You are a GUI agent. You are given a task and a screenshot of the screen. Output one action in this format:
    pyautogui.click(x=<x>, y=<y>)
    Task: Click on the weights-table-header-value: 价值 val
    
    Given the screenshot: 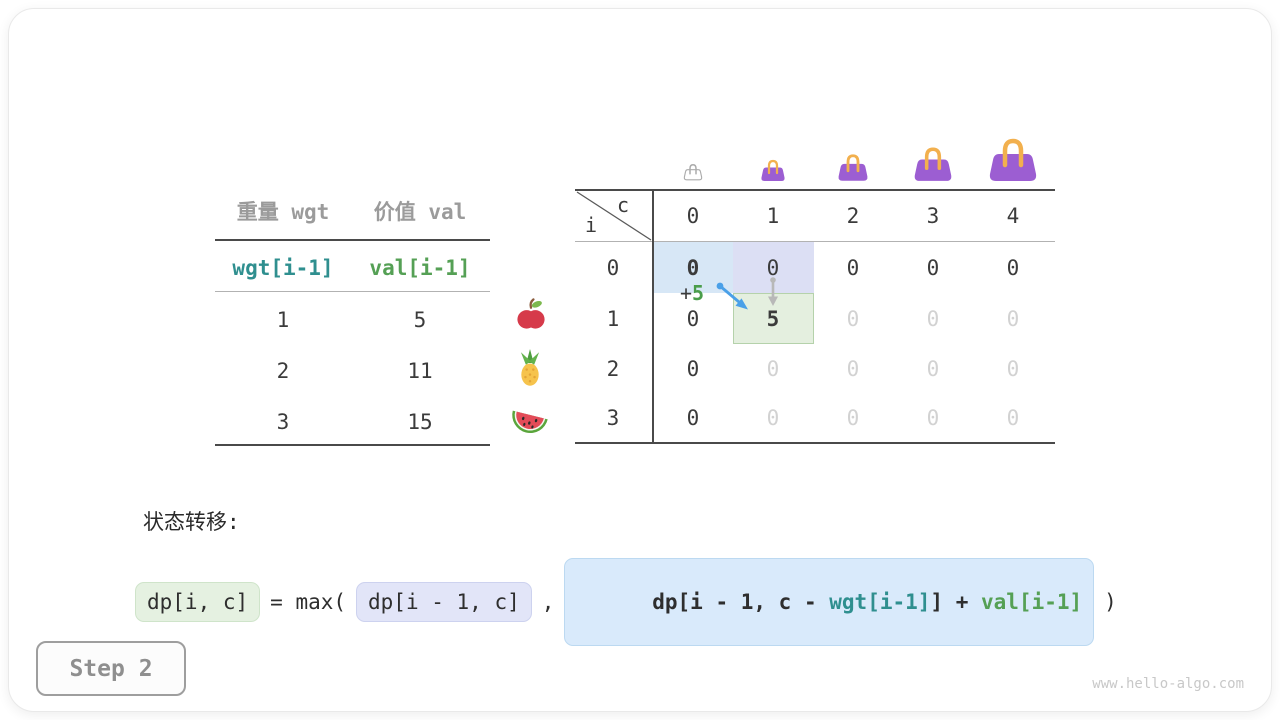 What is the action you would take?
    pyautogui.click(x=420, y=212)
    